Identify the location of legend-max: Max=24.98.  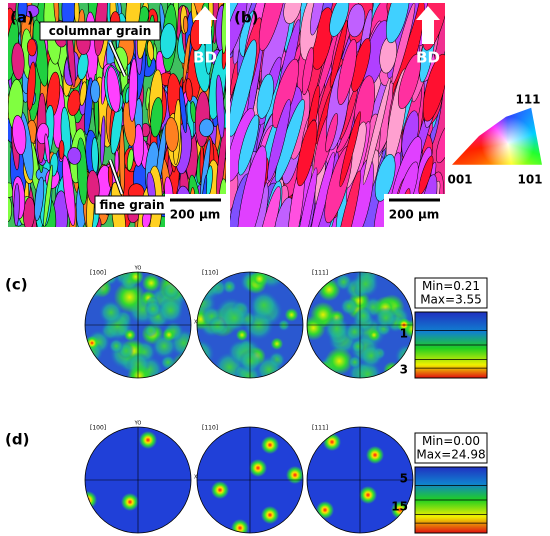
(450, 455).